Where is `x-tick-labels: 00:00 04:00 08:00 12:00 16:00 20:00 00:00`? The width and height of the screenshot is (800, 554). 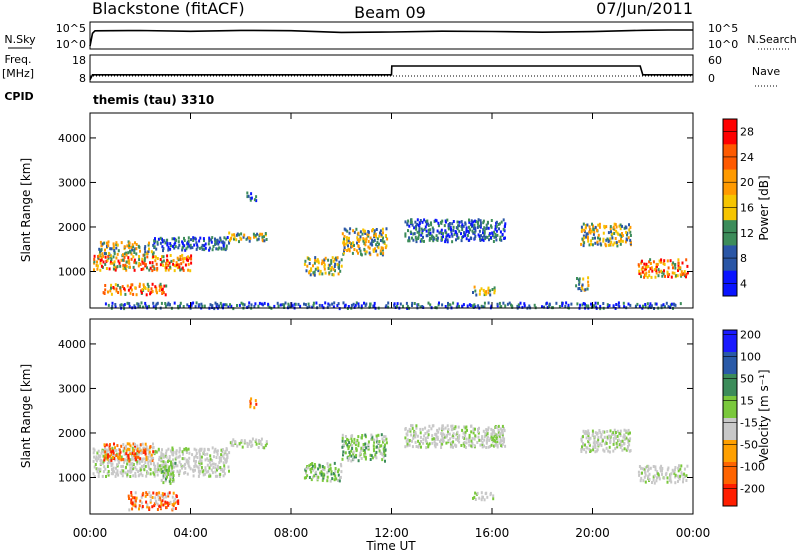
x-tick-labels: 00:00 04:00 08:00 12:00 16:00 20:00 00:00 is located at coordinates (392, 533).